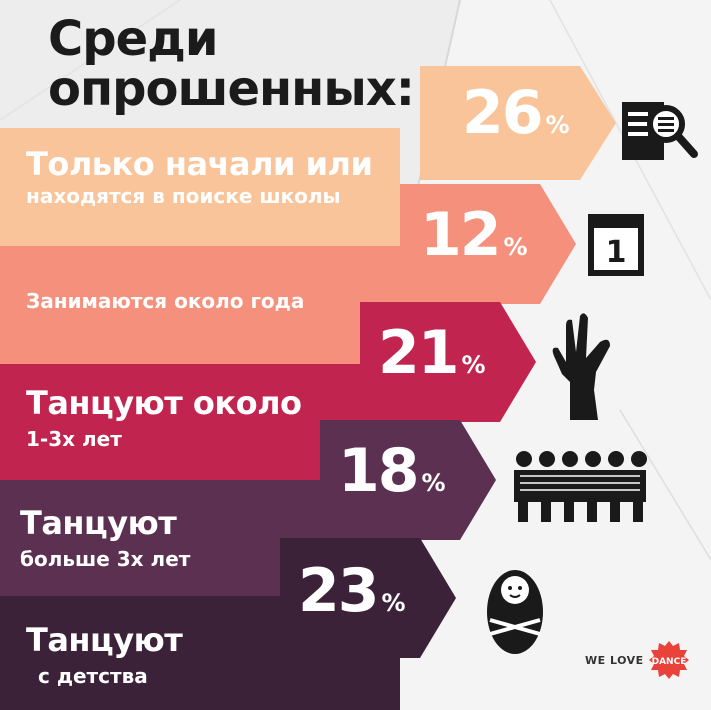  Describe the element at coordinates (581, 366) in the screenshot. I see `hand-gesture-icon` at that location.